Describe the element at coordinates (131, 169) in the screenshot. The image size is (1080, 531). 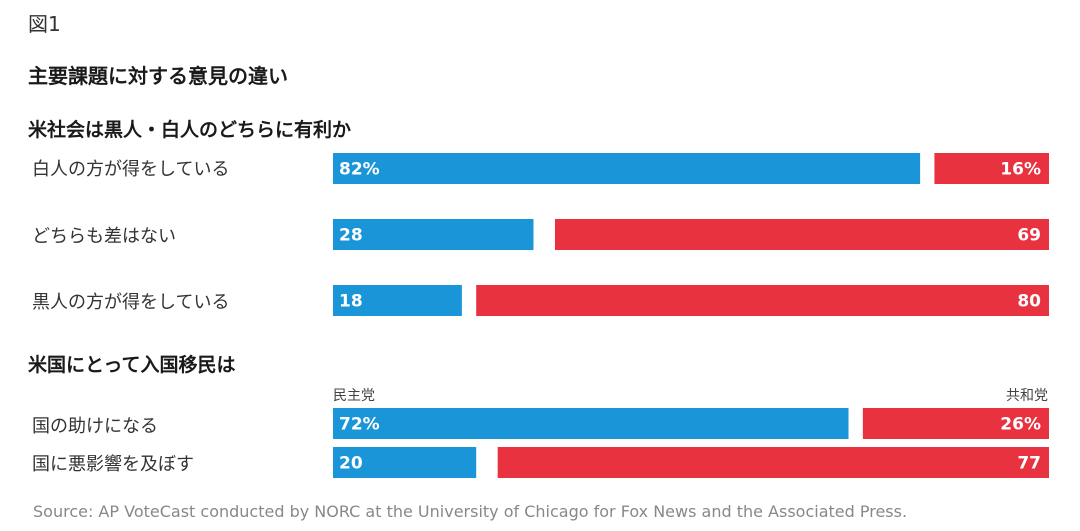
I see `row-label-whites-advantaged: 白人の方が得をしている` at that location.